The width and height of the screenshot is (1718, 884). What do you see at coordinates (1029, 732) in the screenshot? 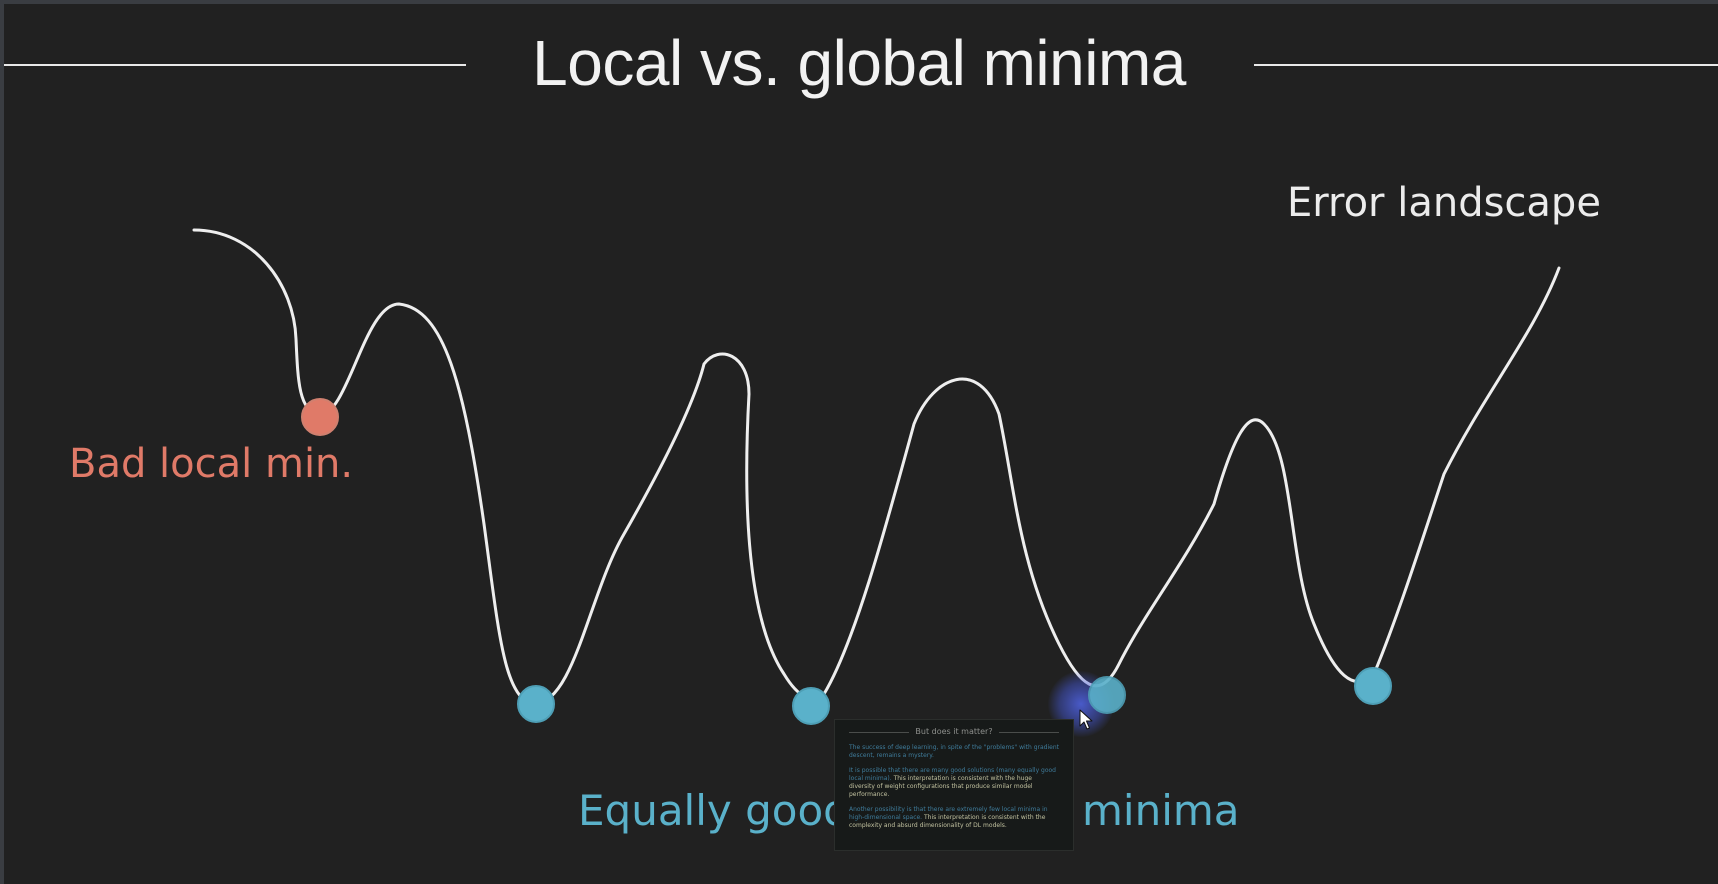
I see `thumbnail-rule-right` at bounding box center [1029, 732].